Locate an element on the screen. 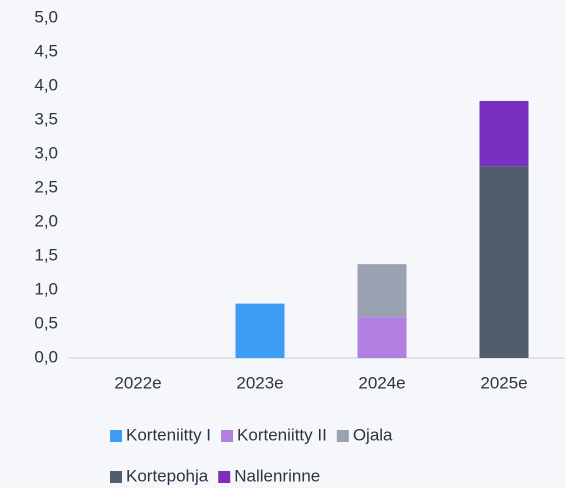 The height and width of the screenshot is (488, 565). y-tick-label: 2,0 is located at coordinates (46, 220).